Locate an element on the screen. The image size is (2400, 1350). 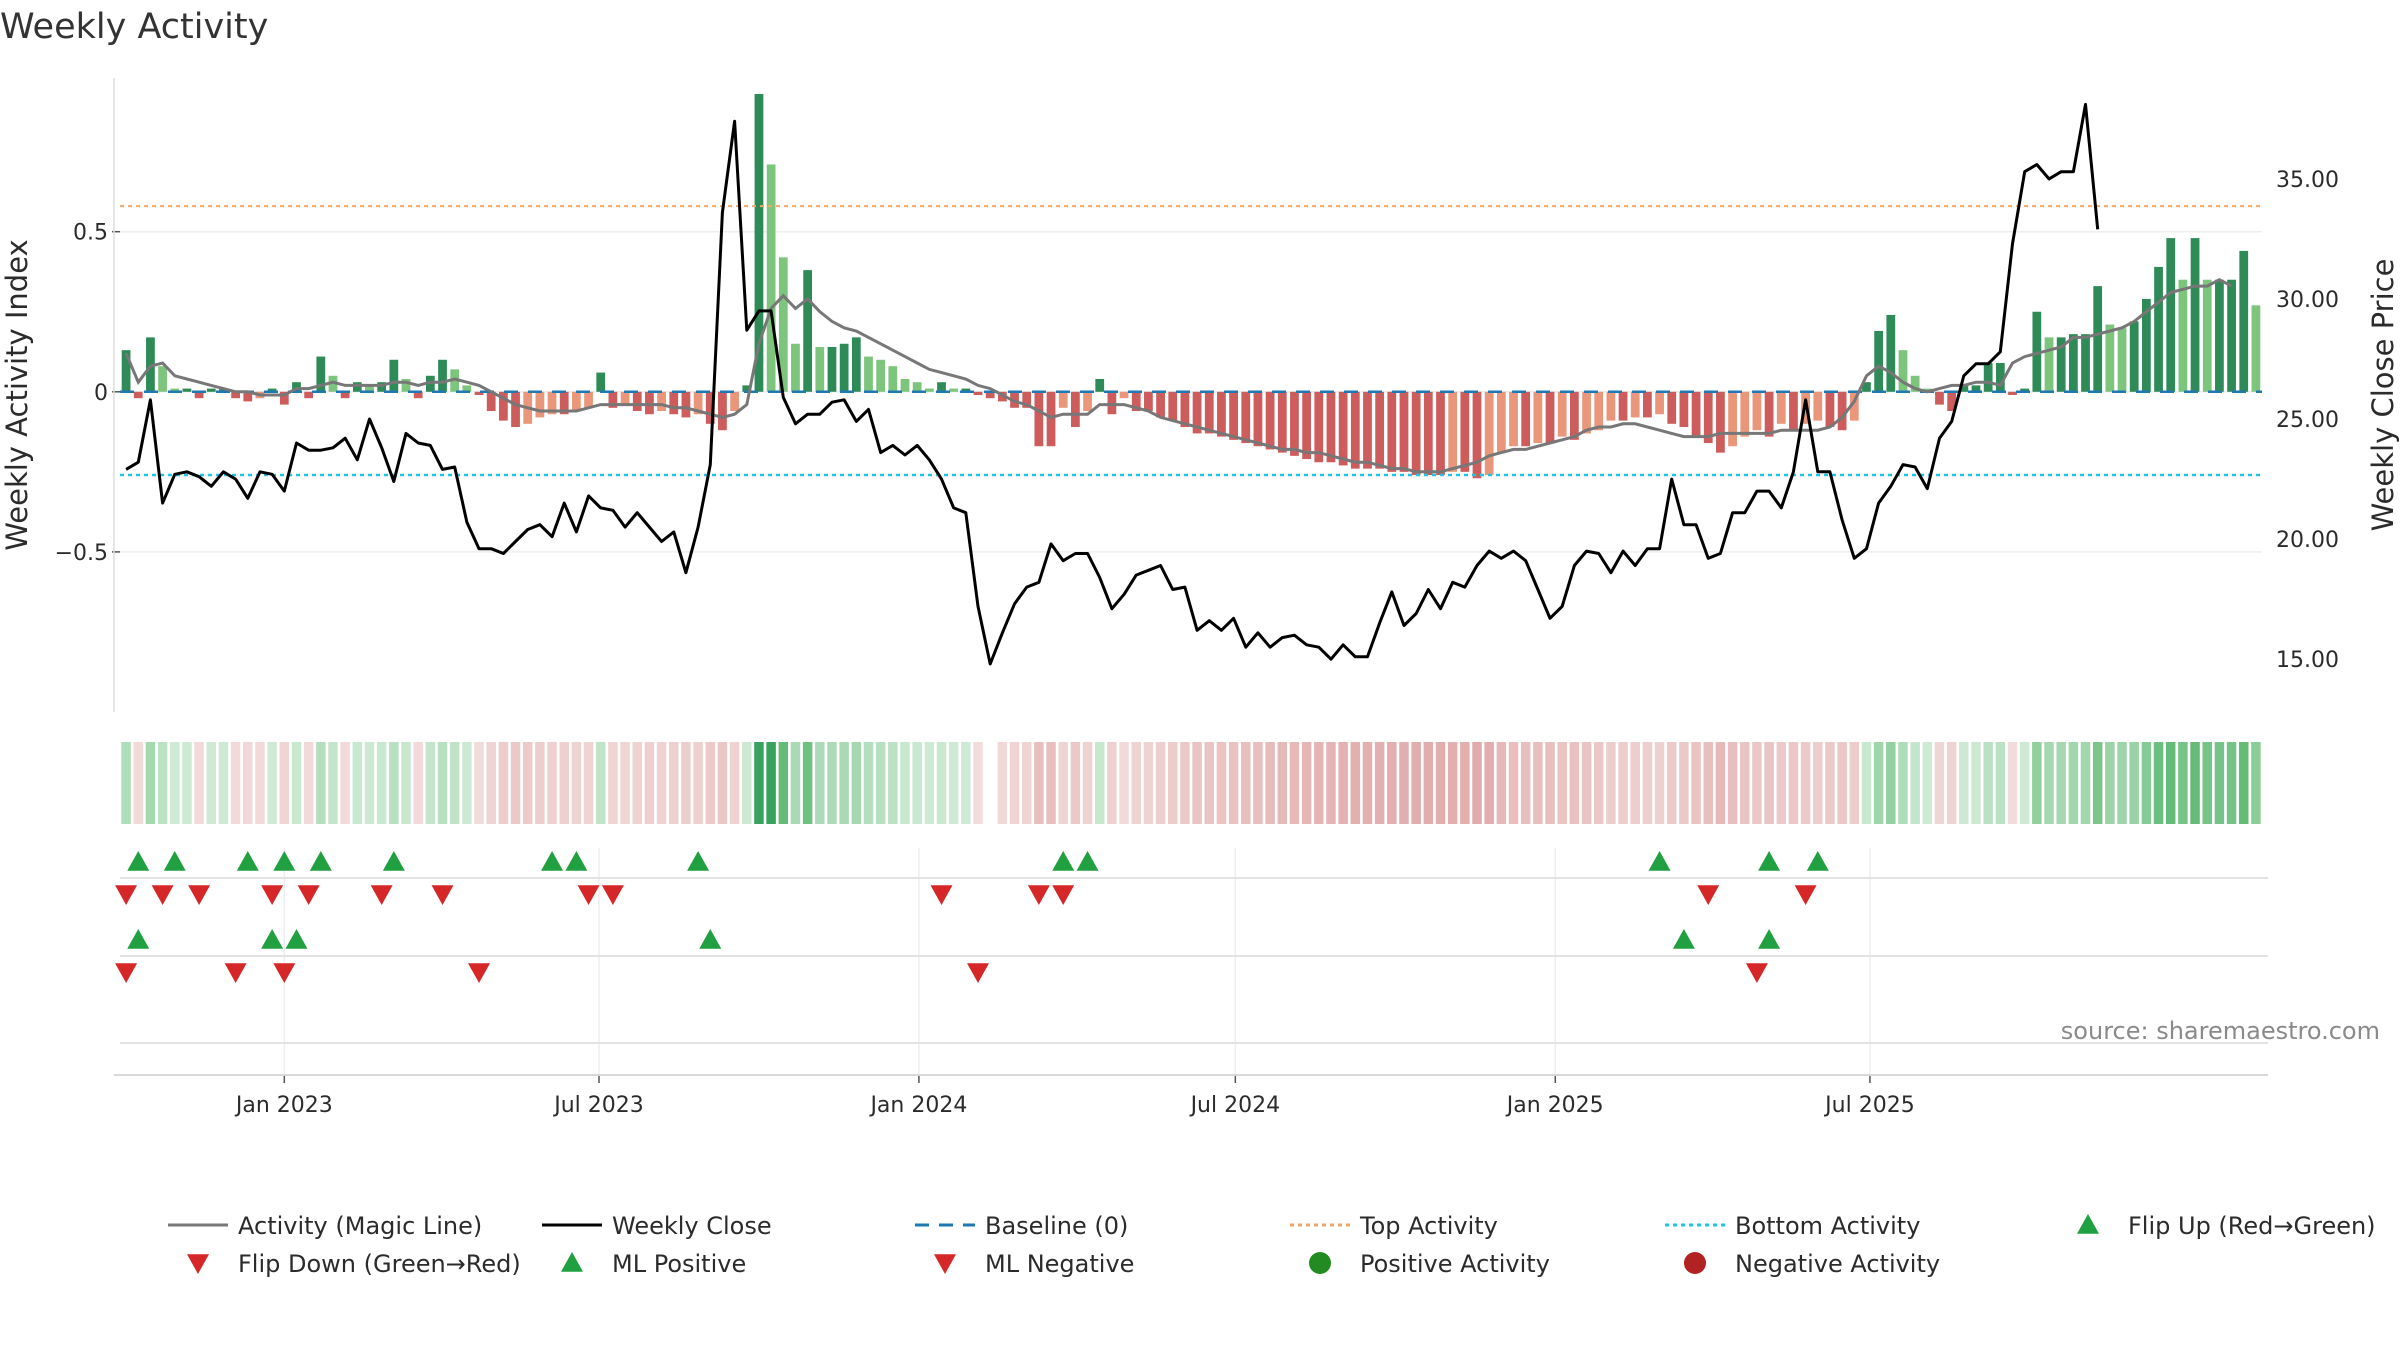
legend-label: ML Positive is located at coordinates (679, 1264).